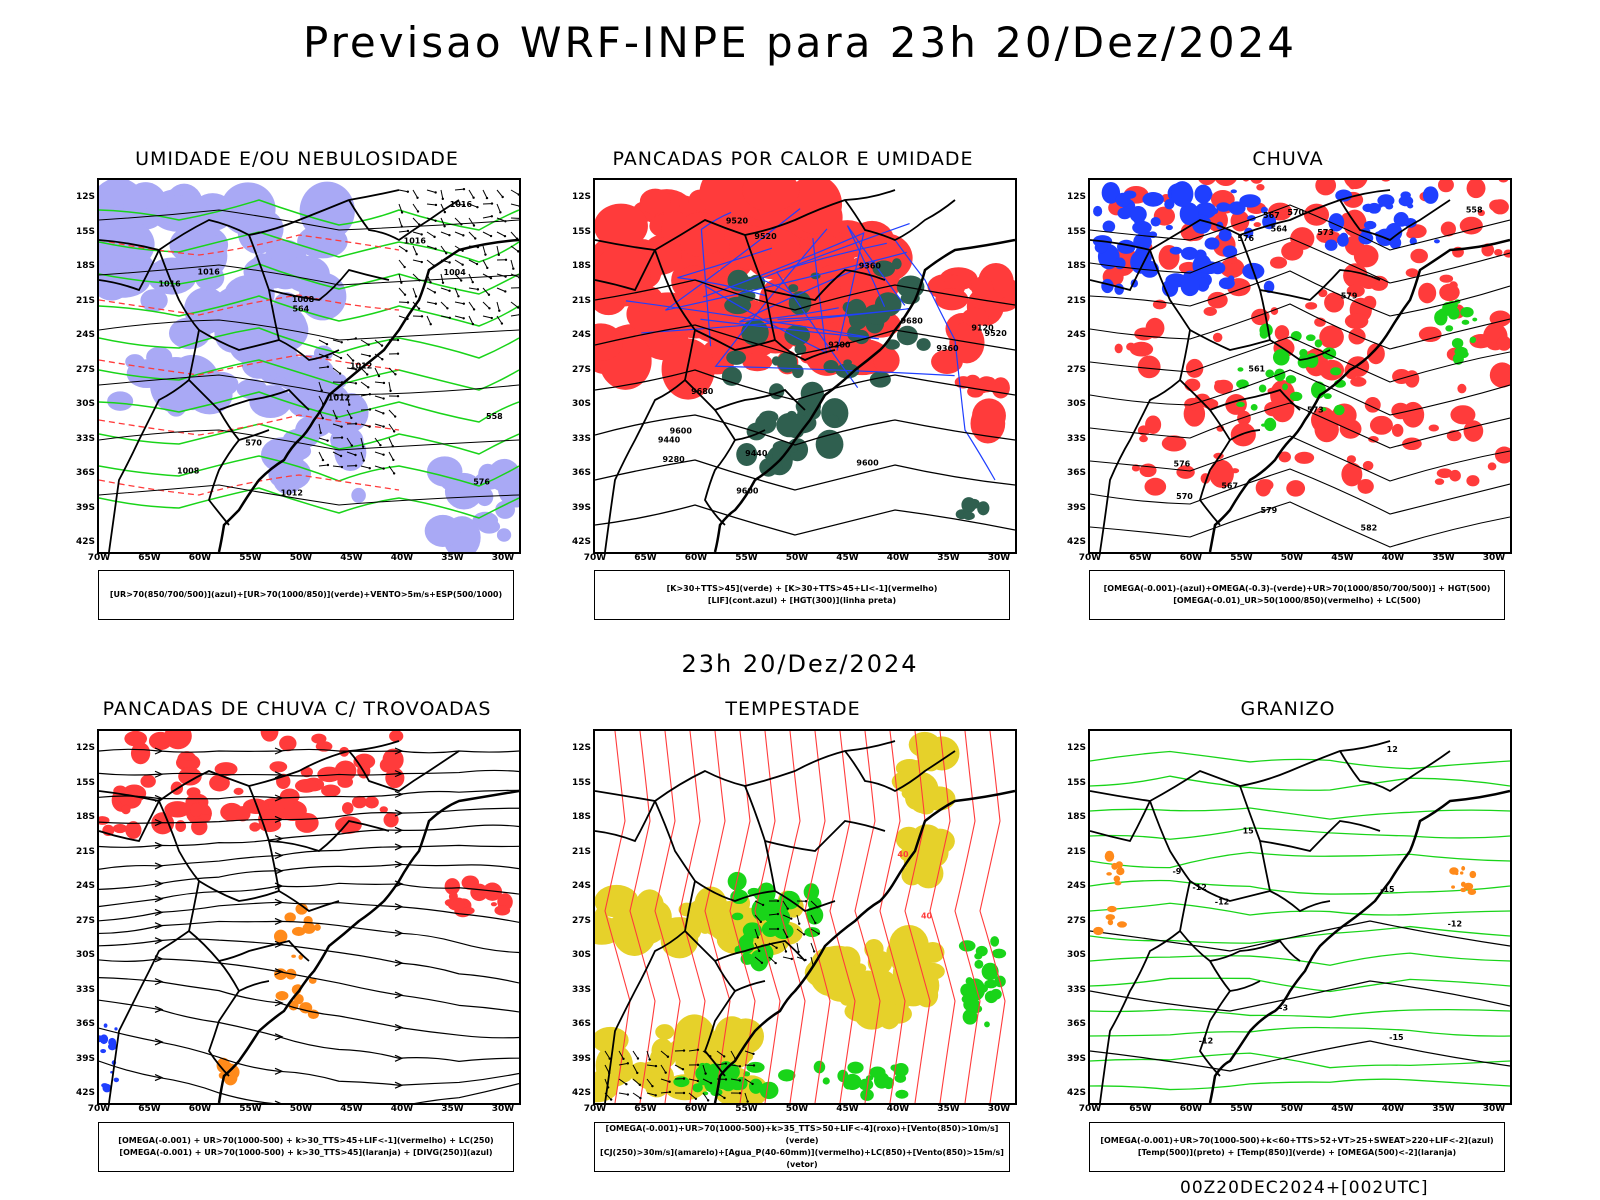  I want to click on lat-tick-label: 21S, so click(85, 851).